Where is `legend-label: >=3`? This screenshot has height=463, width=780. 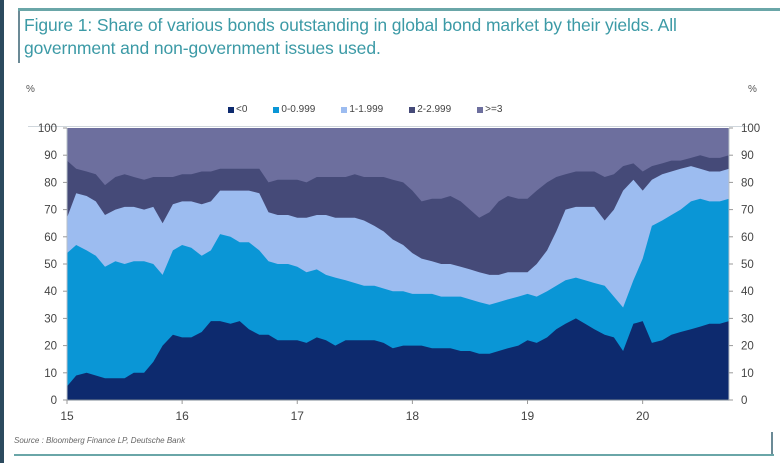 legend-label: >=3 is located at coordinates (494, 109).